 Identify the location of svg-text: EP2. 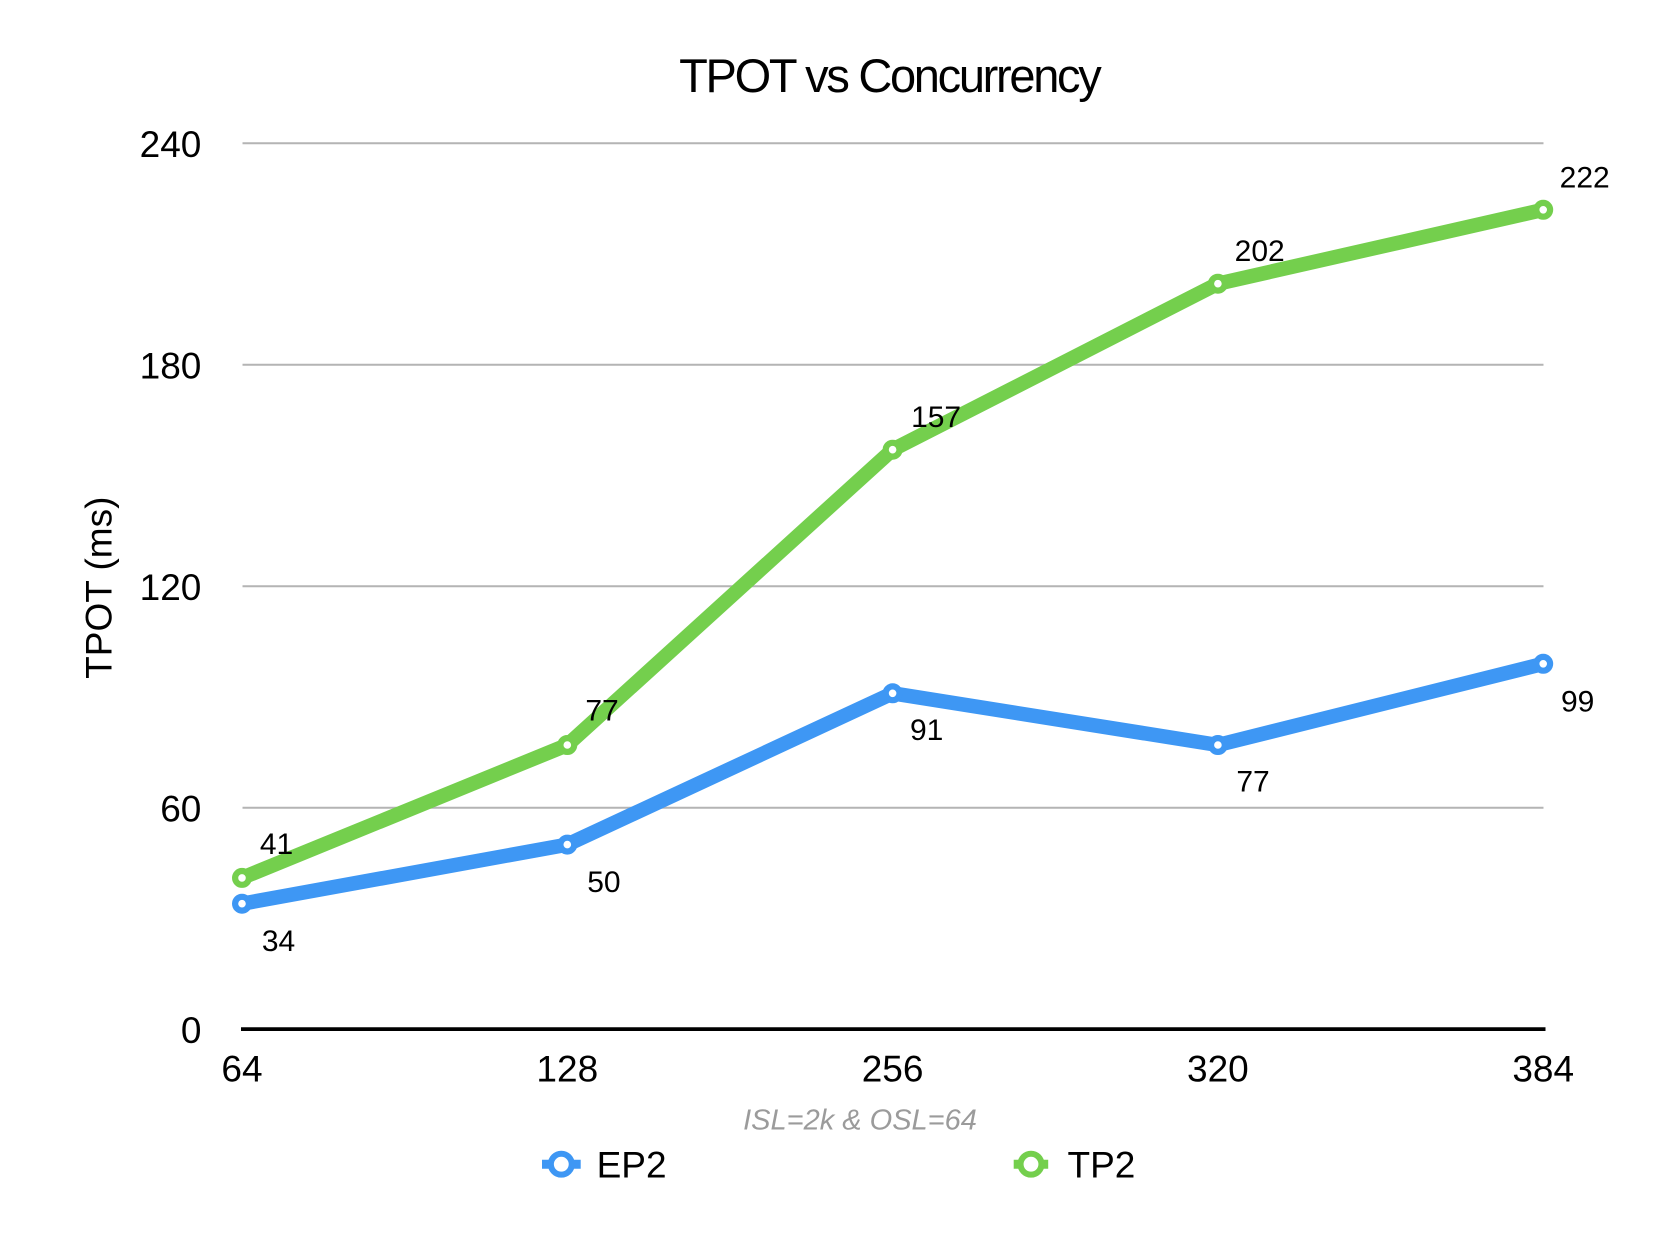
(632, 1165).